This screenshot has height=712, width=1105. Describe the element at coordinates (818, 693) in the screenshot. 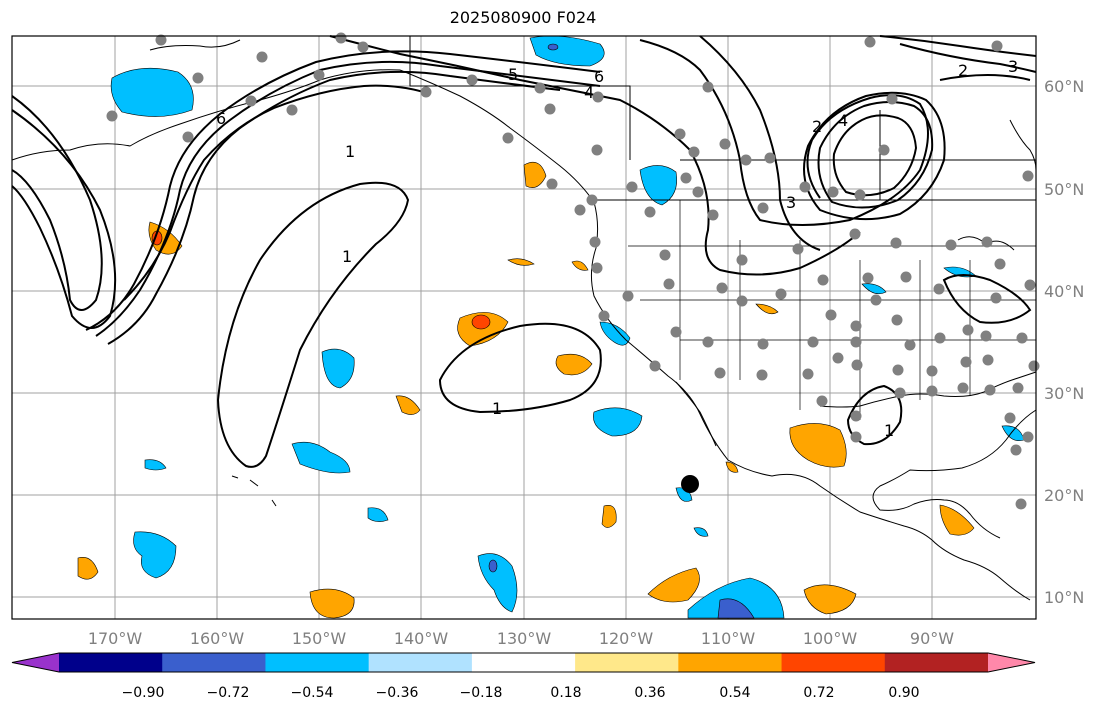

I see `colorbar-tick-label: 0.72` at that location.